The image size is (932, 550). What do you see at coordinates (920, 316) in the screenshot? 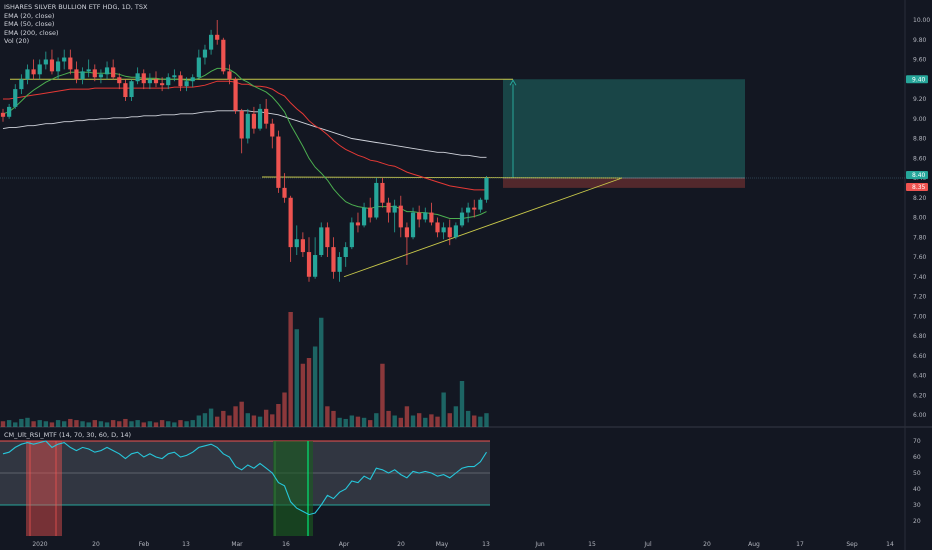
I see `price-tick-label: 7.00` at bounding box center [920, 316].